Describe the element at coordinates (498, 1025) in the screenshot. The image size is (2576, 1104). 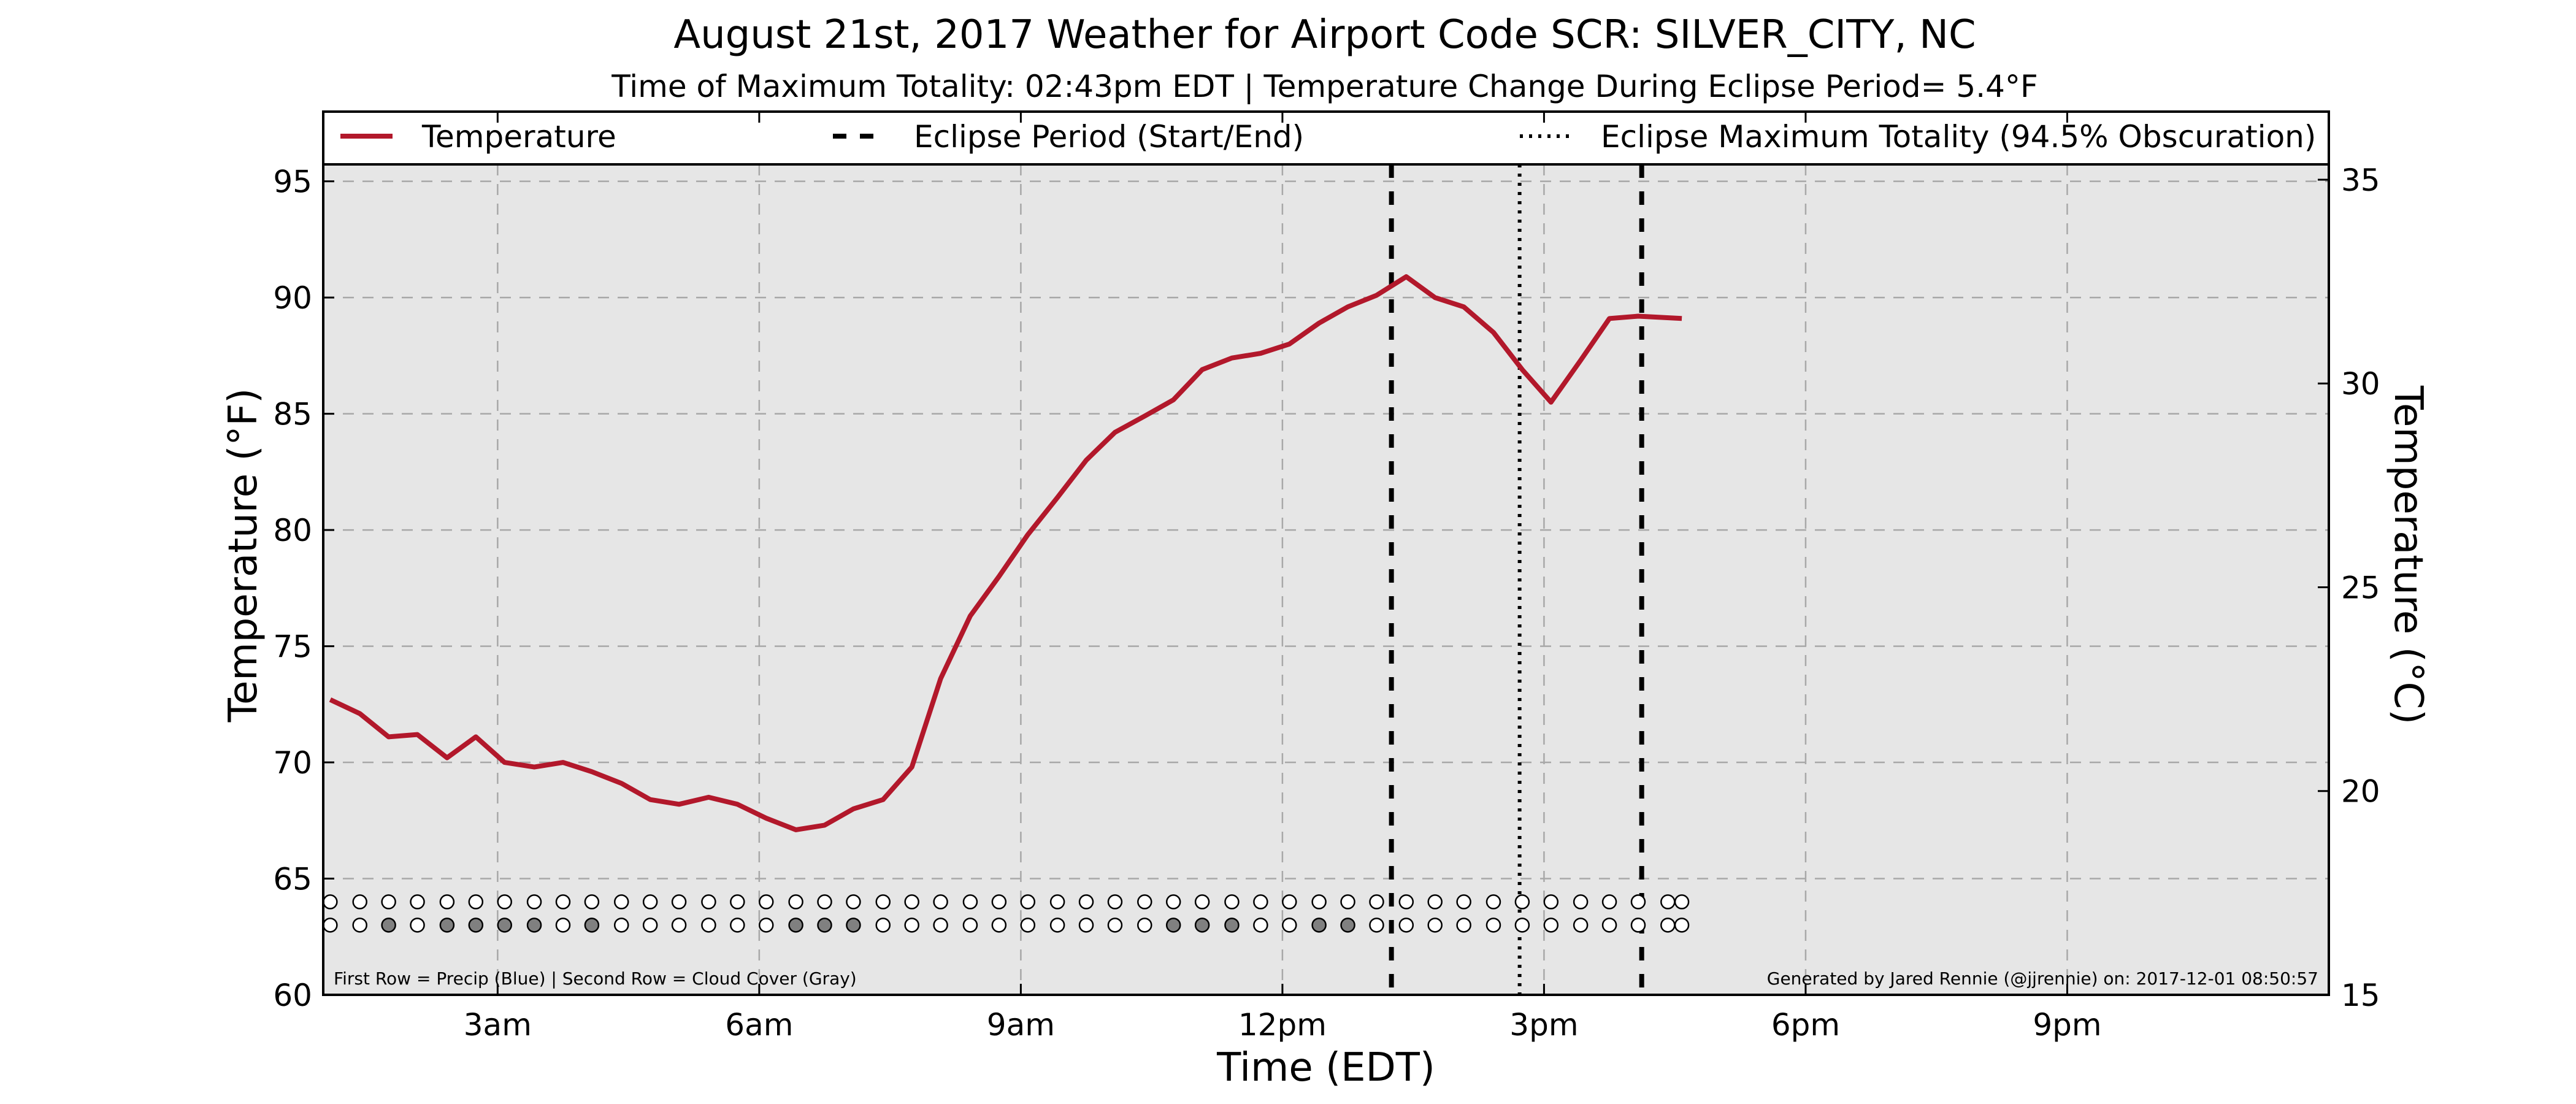
I see `x-tick-label: 3am` at that location.